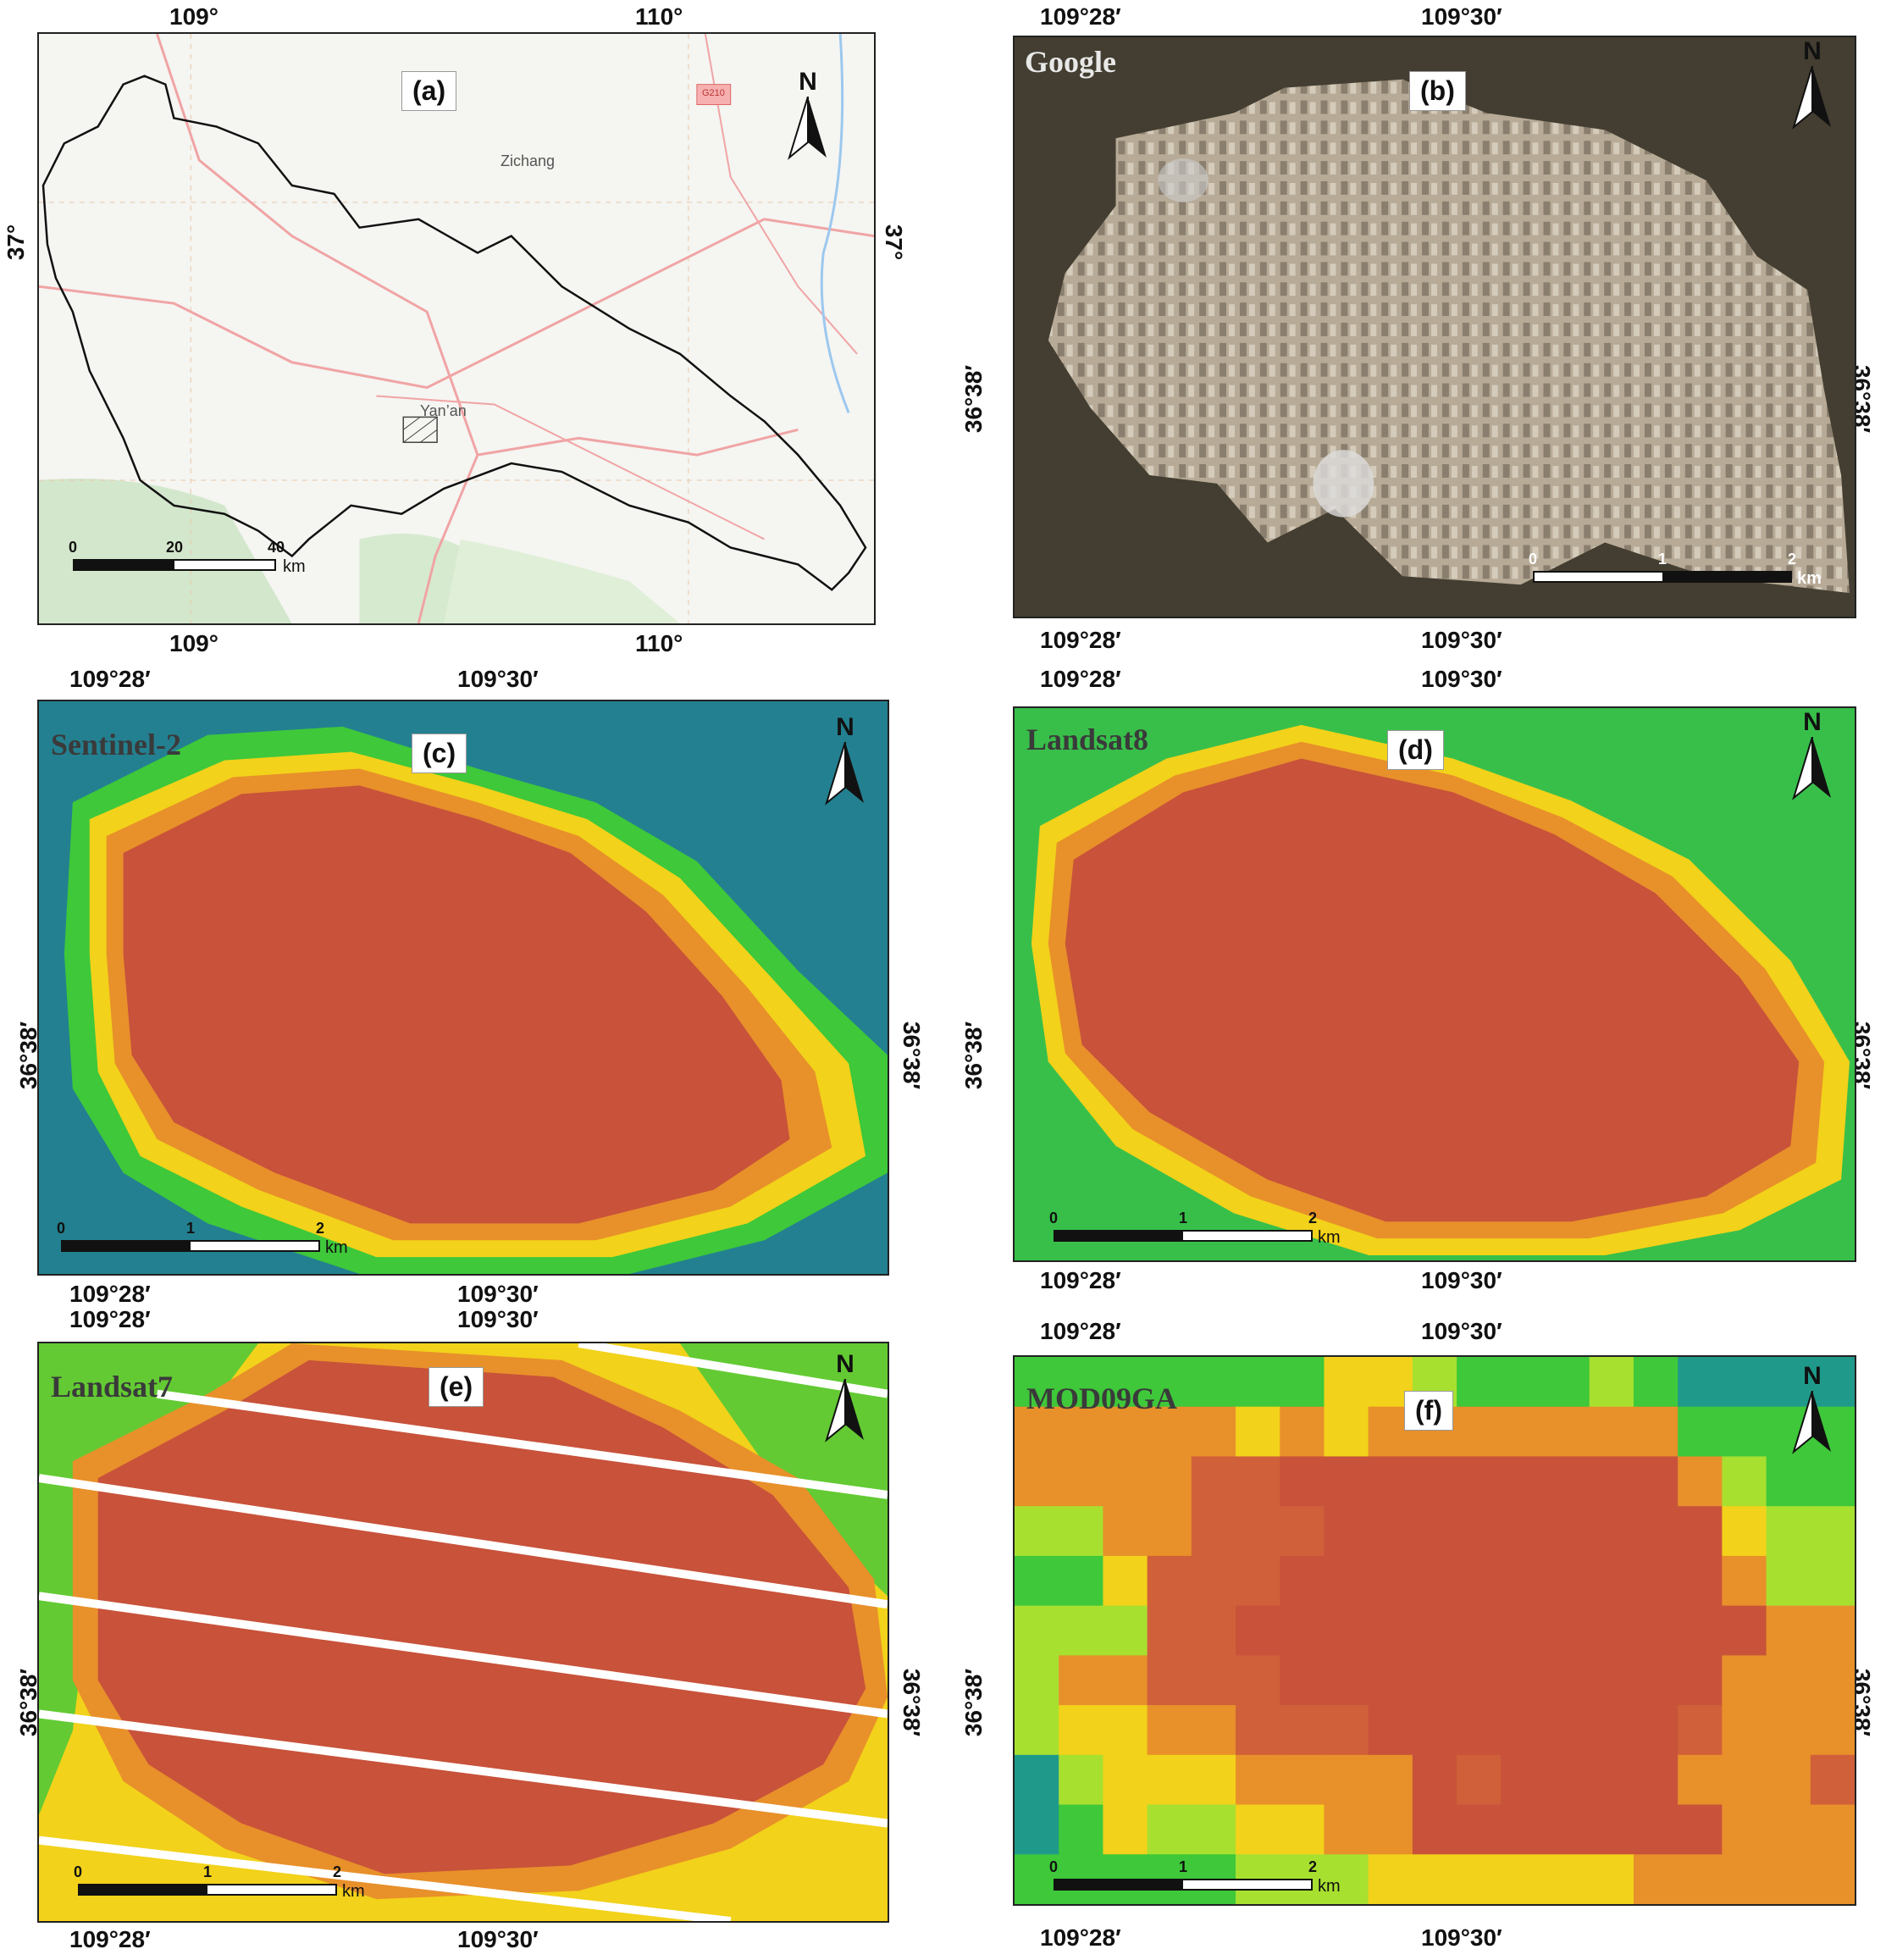 The width and height of the screenshot is (1897, 1960). What do you see at coordinates (973, 399) in the screenshot?
I see `b-left-lat: 36°38′` at bounding box center [973, 399].